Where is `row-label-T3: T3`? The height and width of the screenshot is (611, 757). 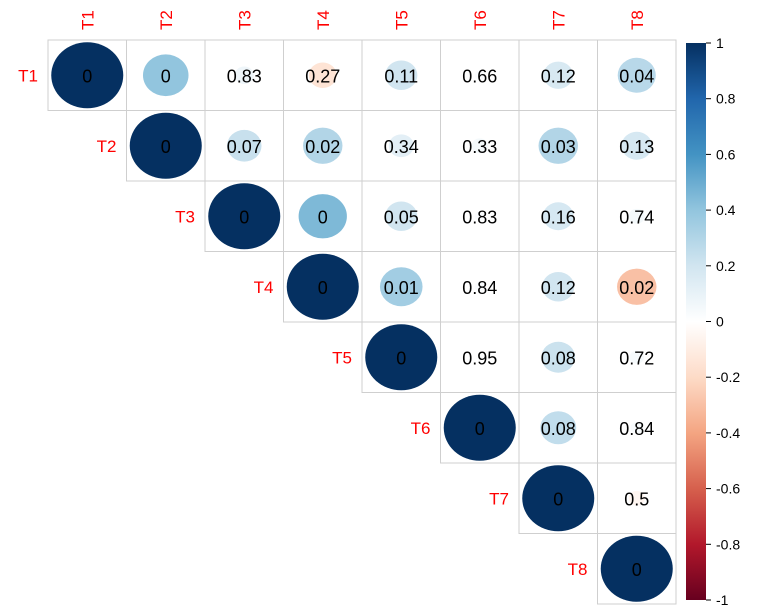 row-label-T3: T3 is located at coordinates (185, 216).